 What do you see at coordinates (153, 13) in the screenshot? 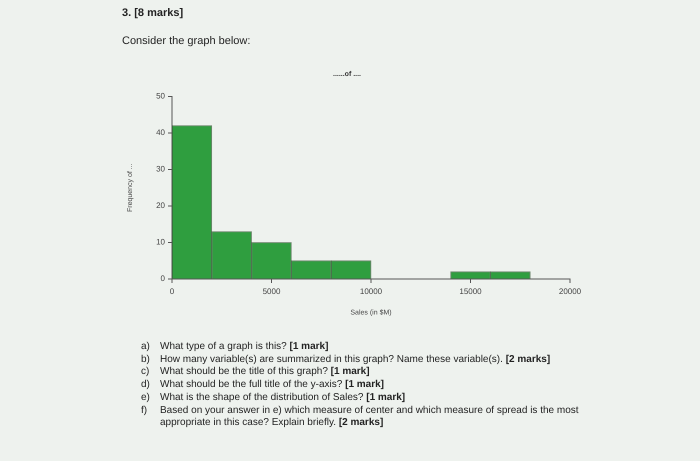
I see `text: 3. [8 marks]` at bounding box center [153, 13].